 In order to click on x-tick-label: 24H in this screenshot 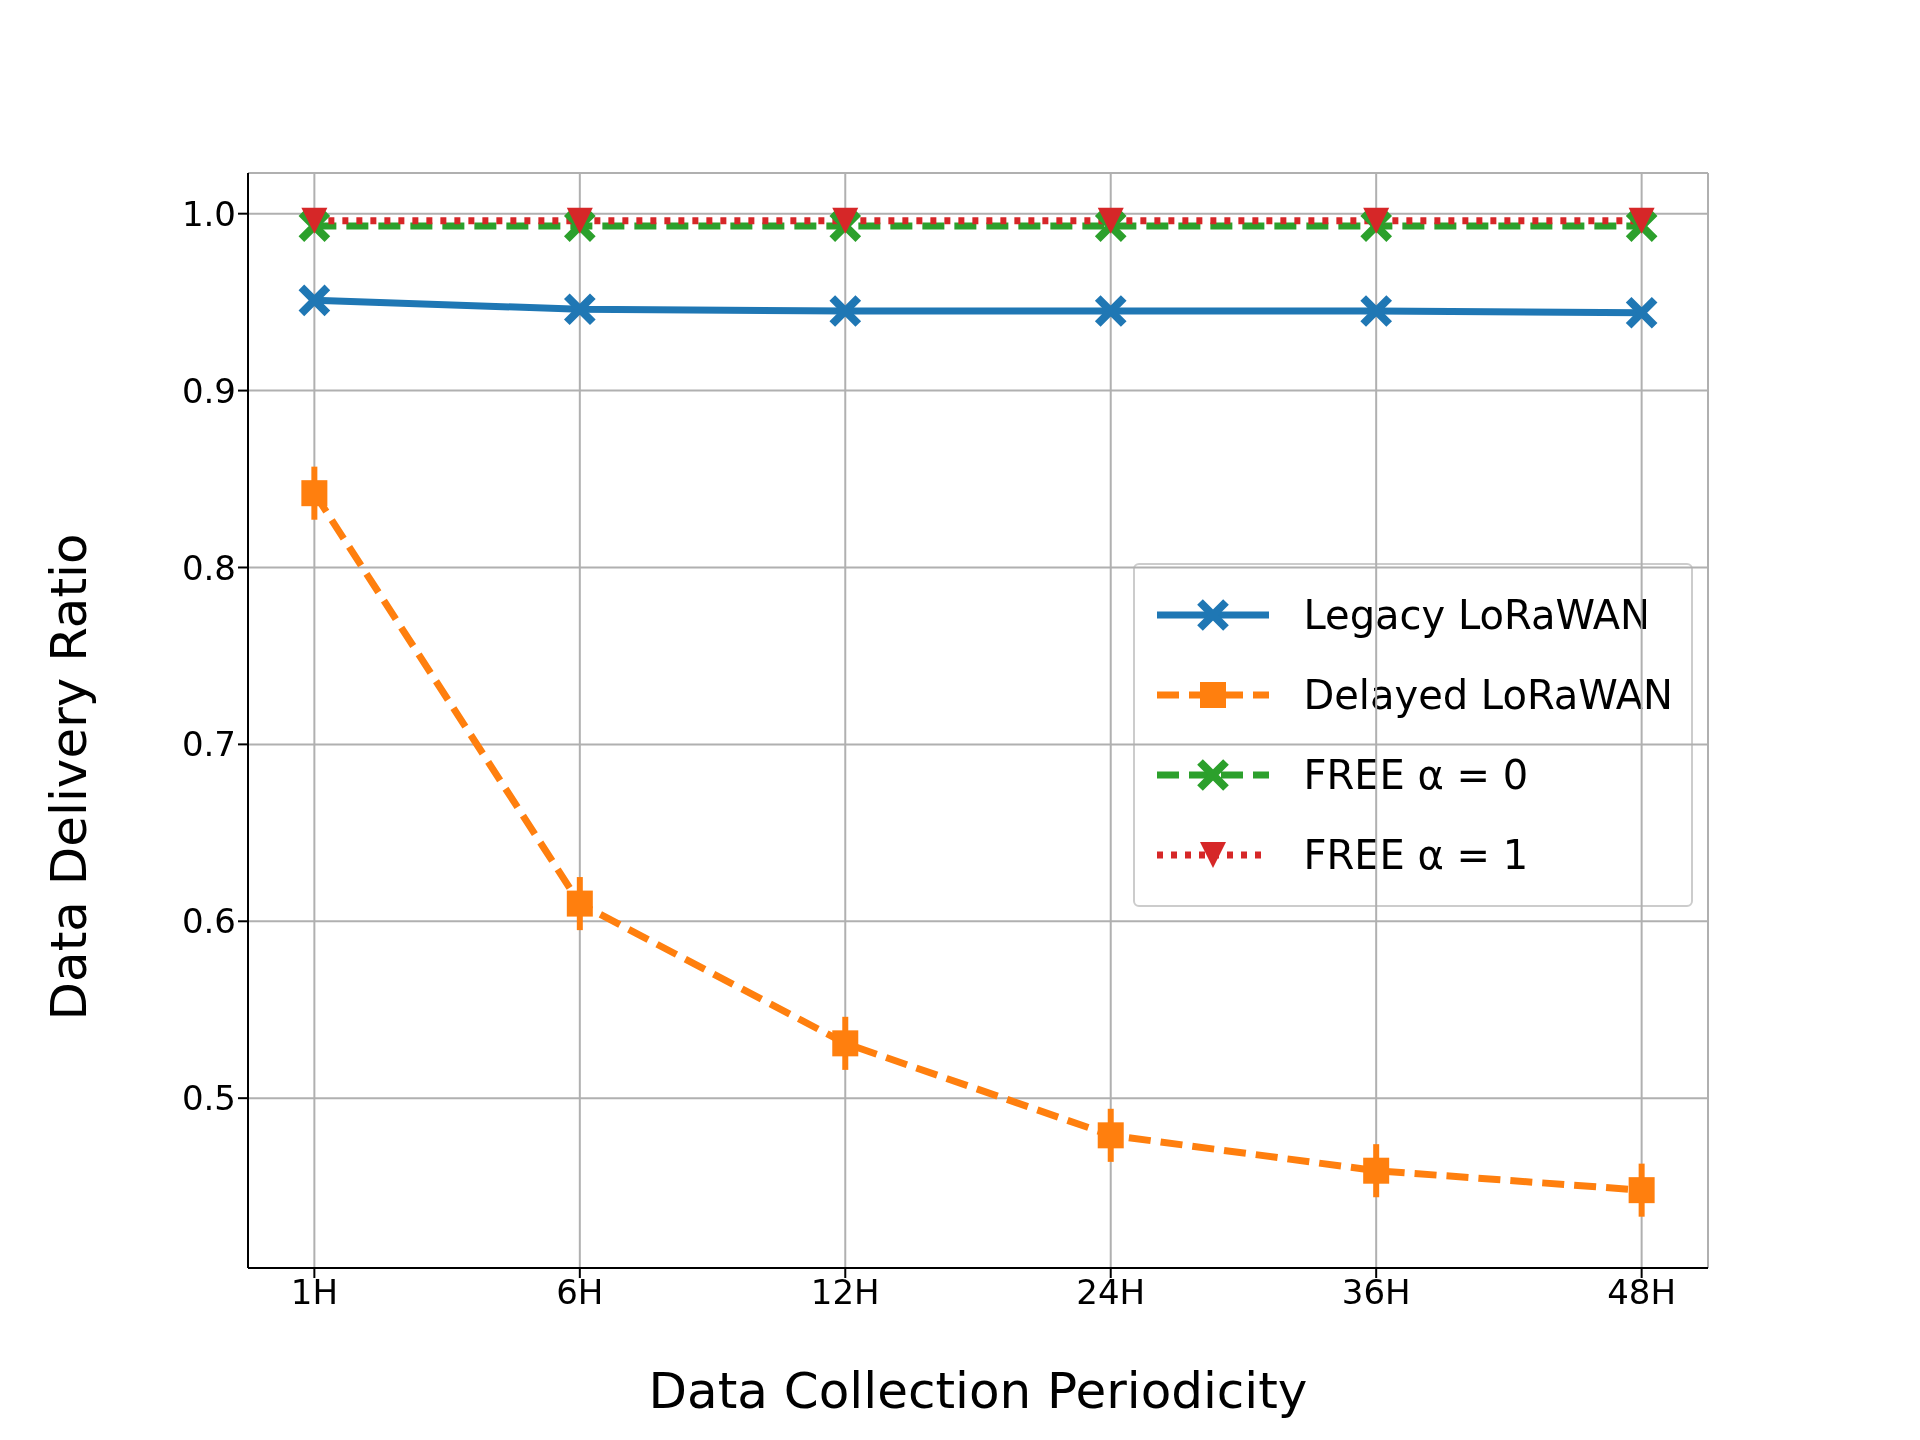, I will do `click(1111, 1292)`.